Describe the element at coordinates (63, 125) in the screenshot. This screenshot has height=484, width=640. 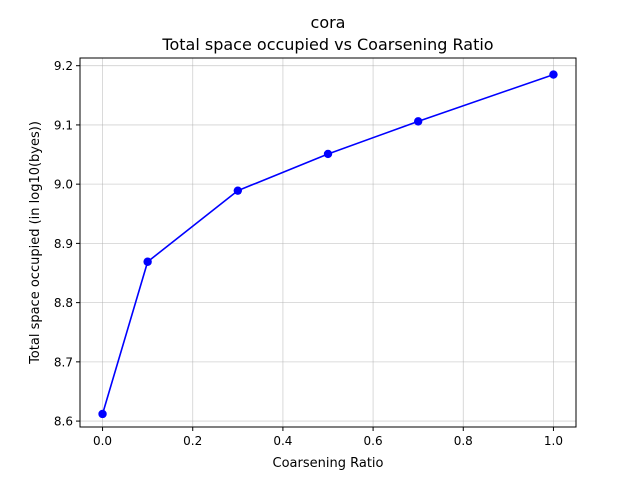
I see `y-tick-label: 9.1` at that location.